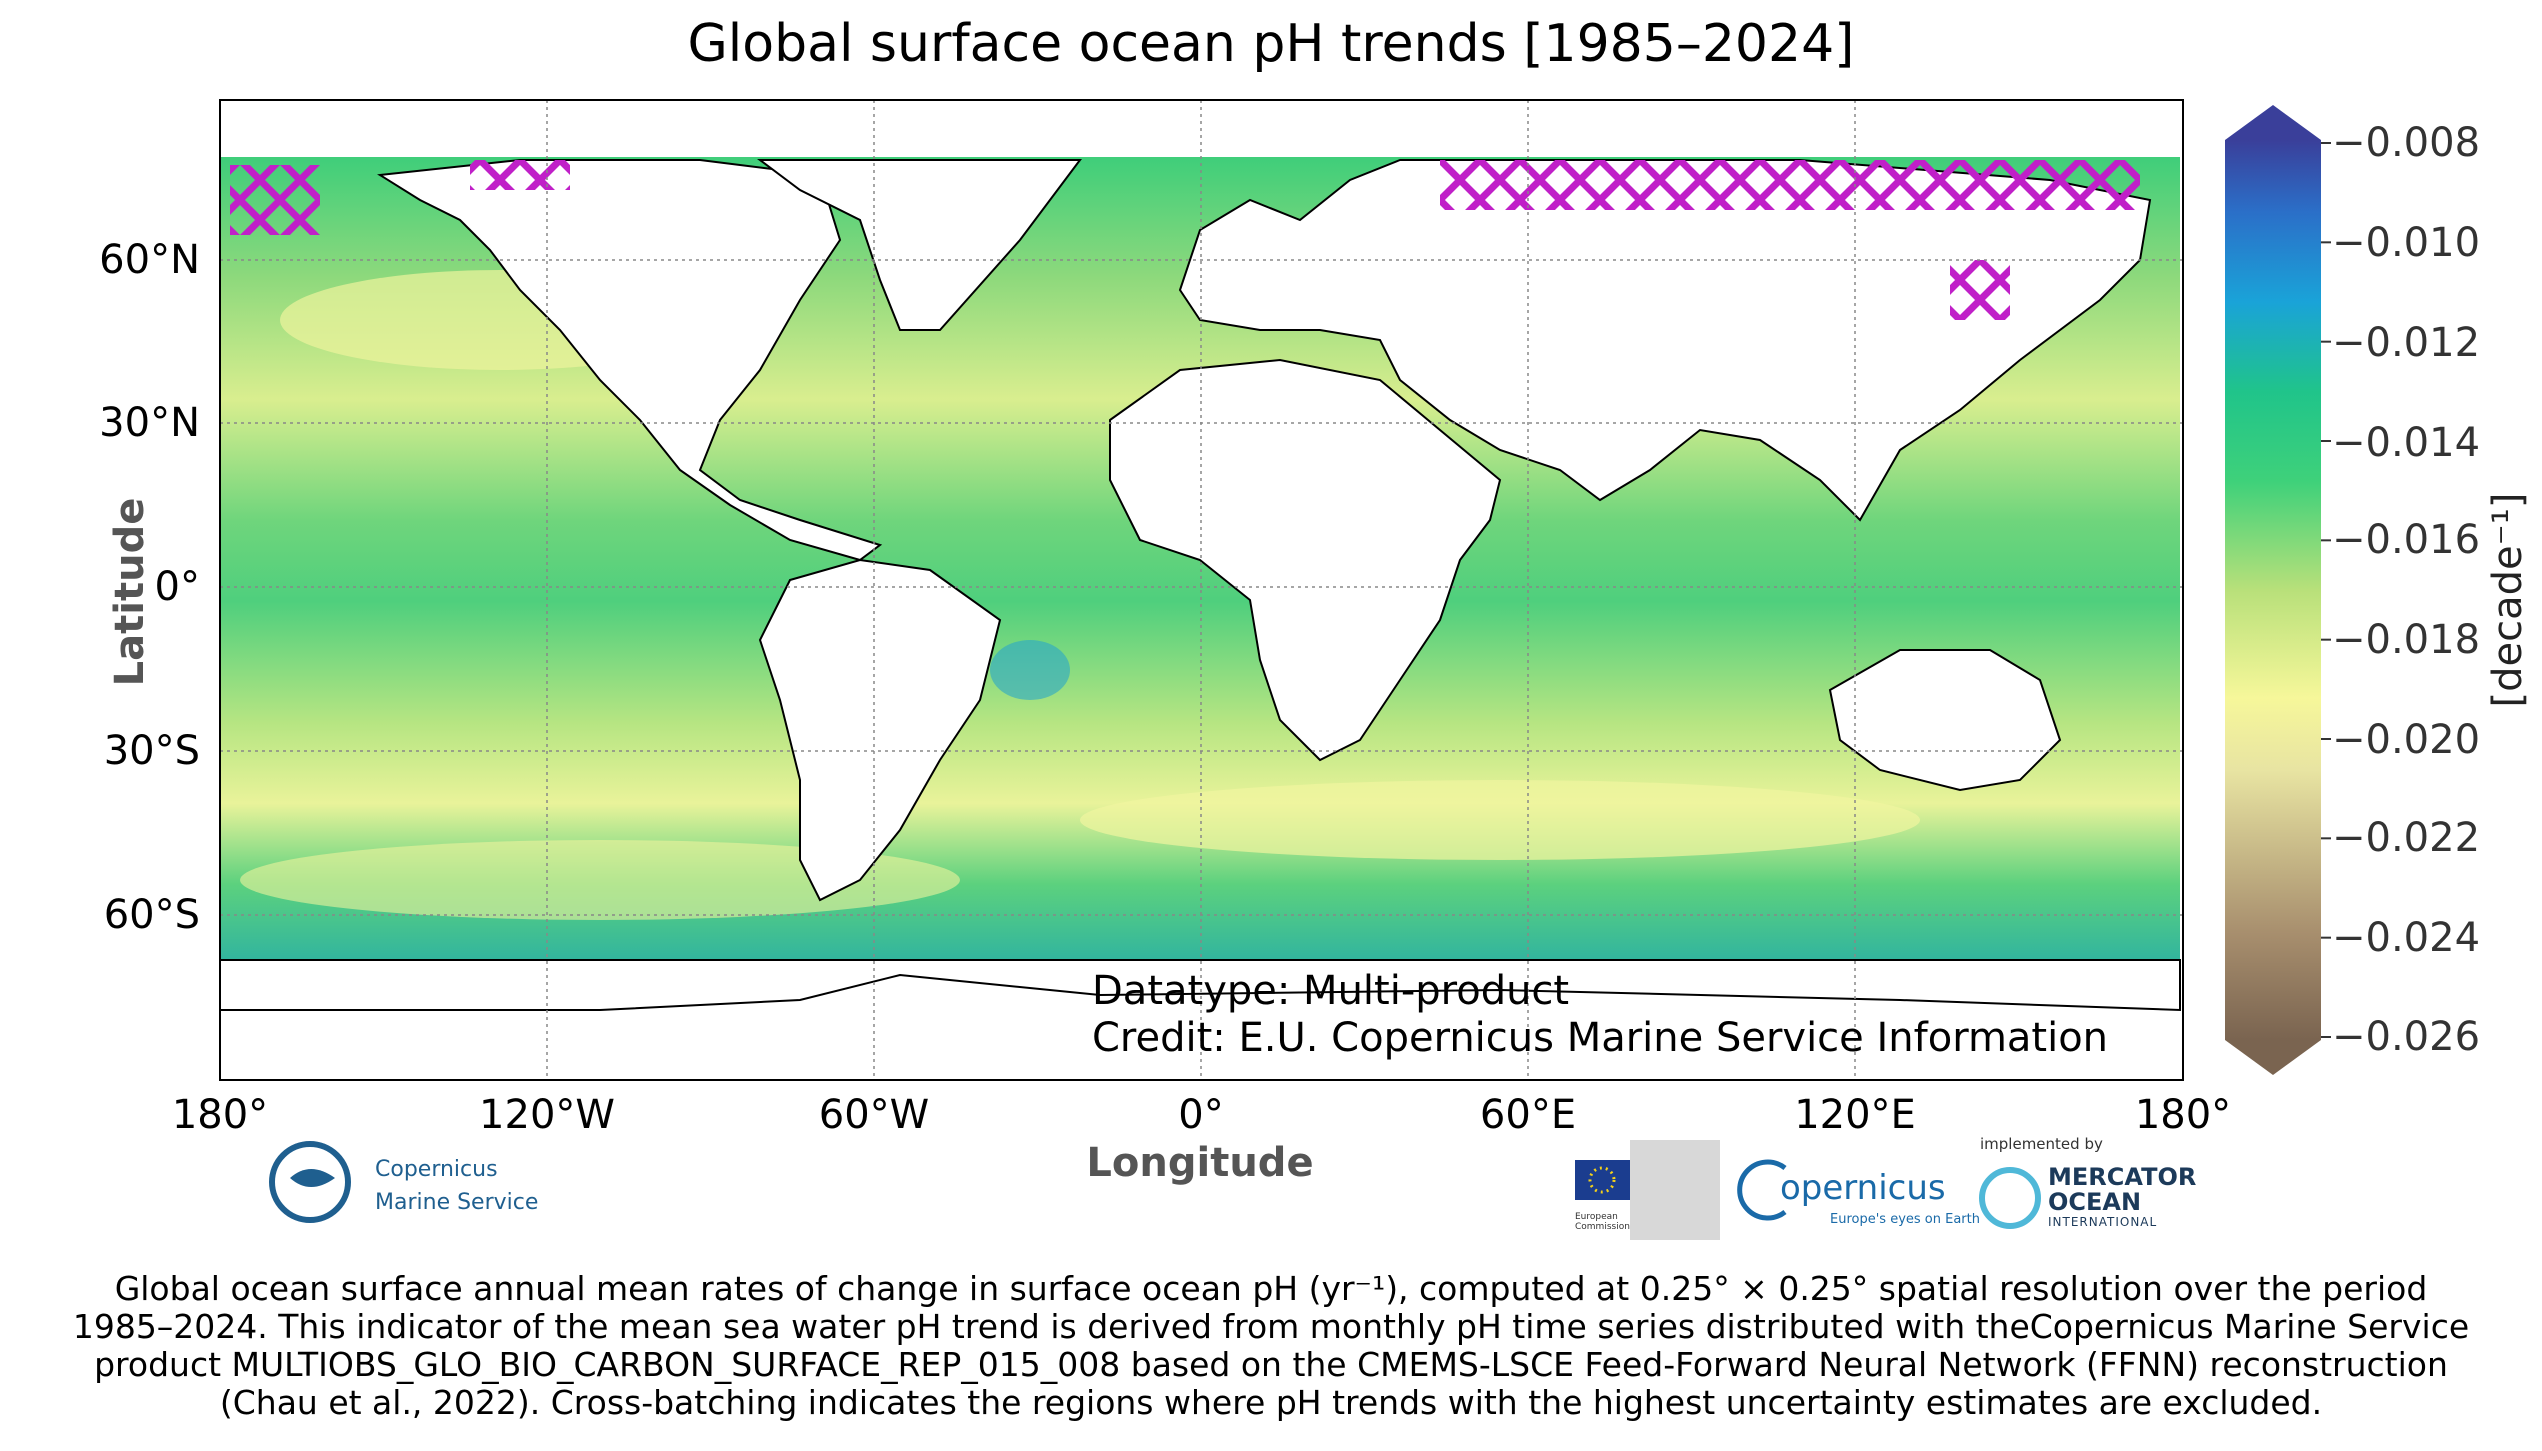 This screenshot has width=2542, height=1451. Describe the element at coordinates (1528, 1115) in the screenshot. I see `x-tick: 60°E` at that location.